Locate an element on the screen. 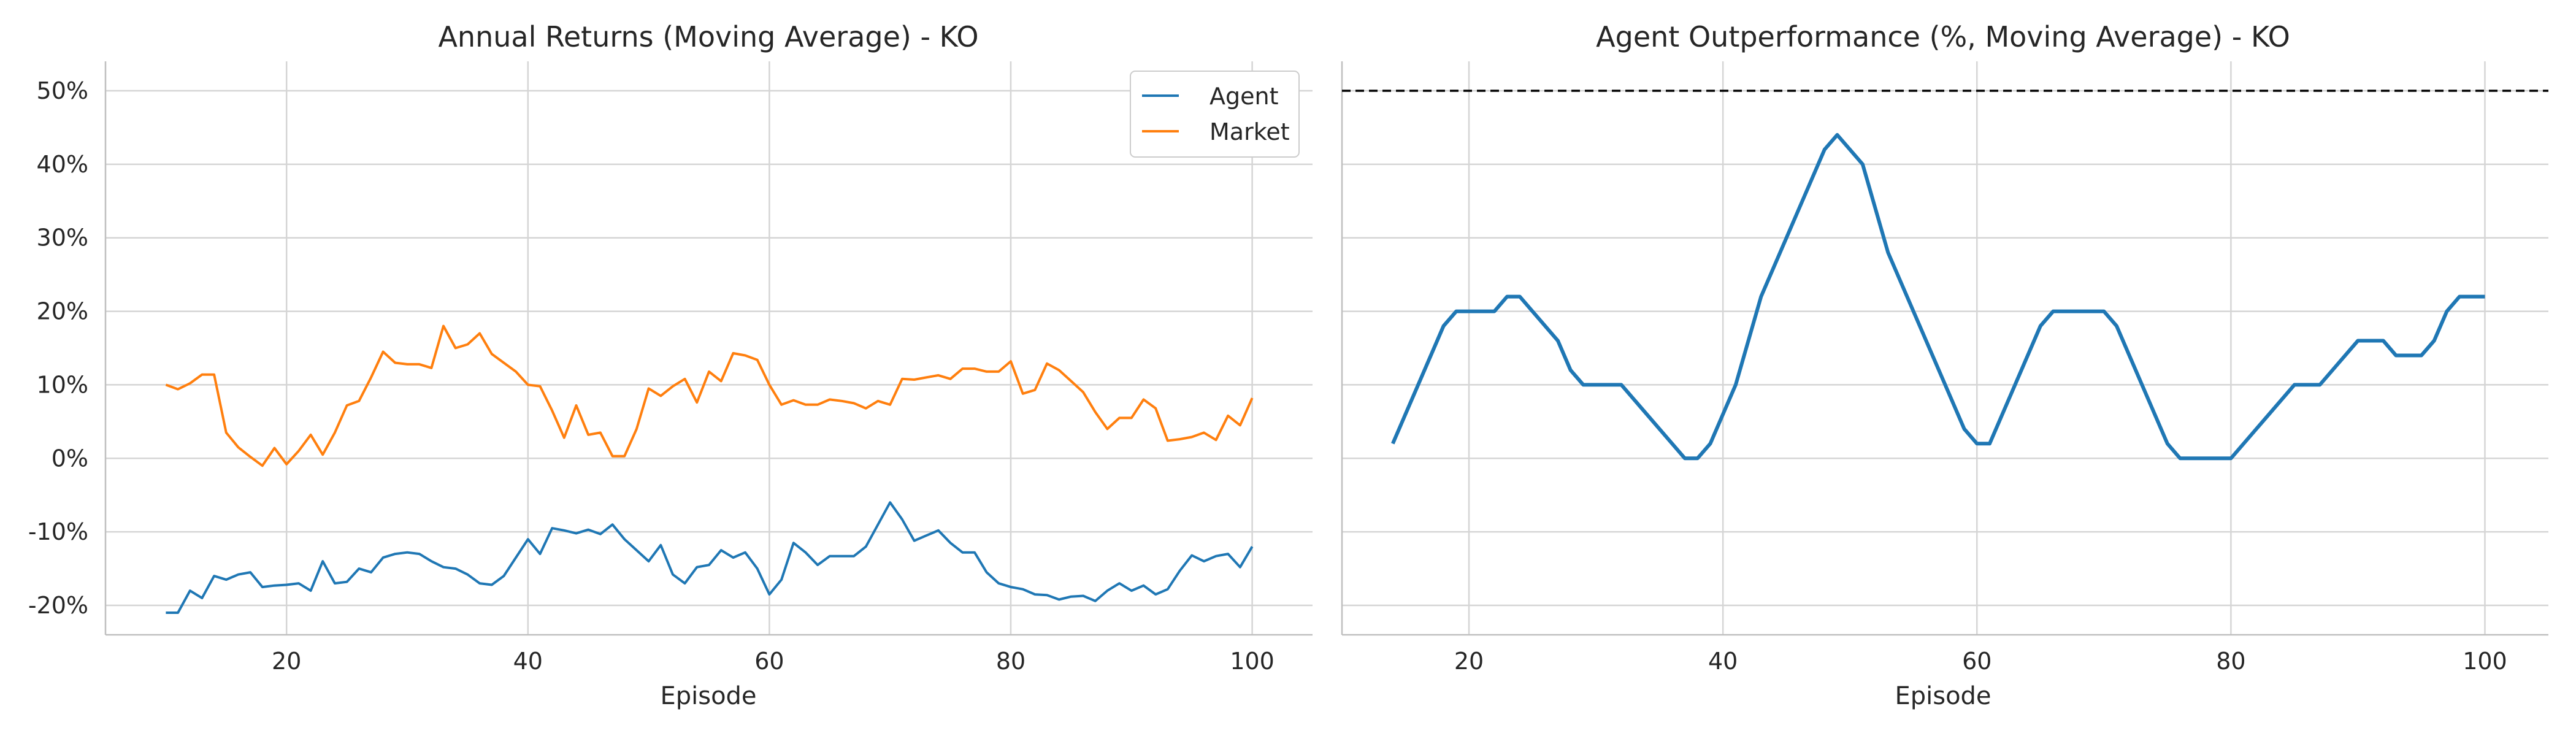  y-tick-label: 20% is located at coordinates (62, 311).